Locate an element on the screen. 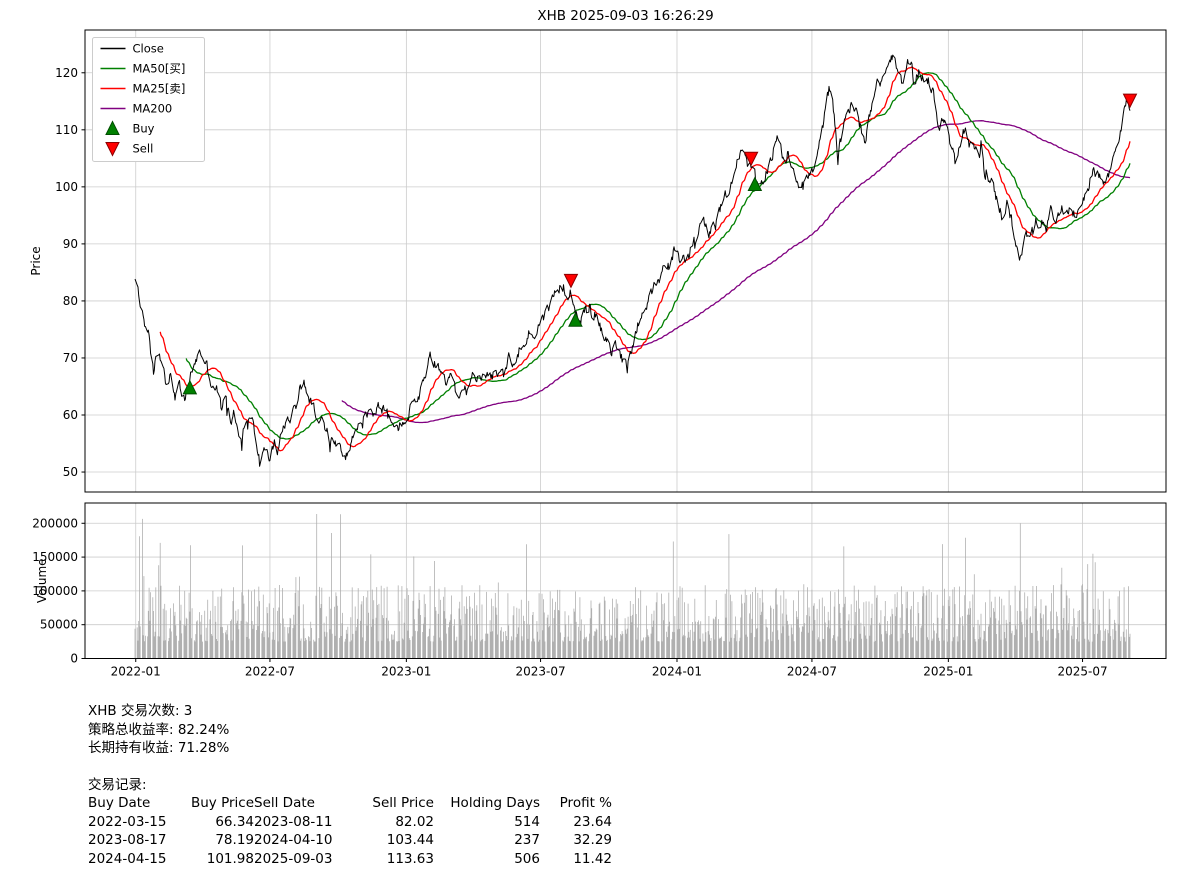  trade-cell: 103.44 is located at coordinates (410, 840).